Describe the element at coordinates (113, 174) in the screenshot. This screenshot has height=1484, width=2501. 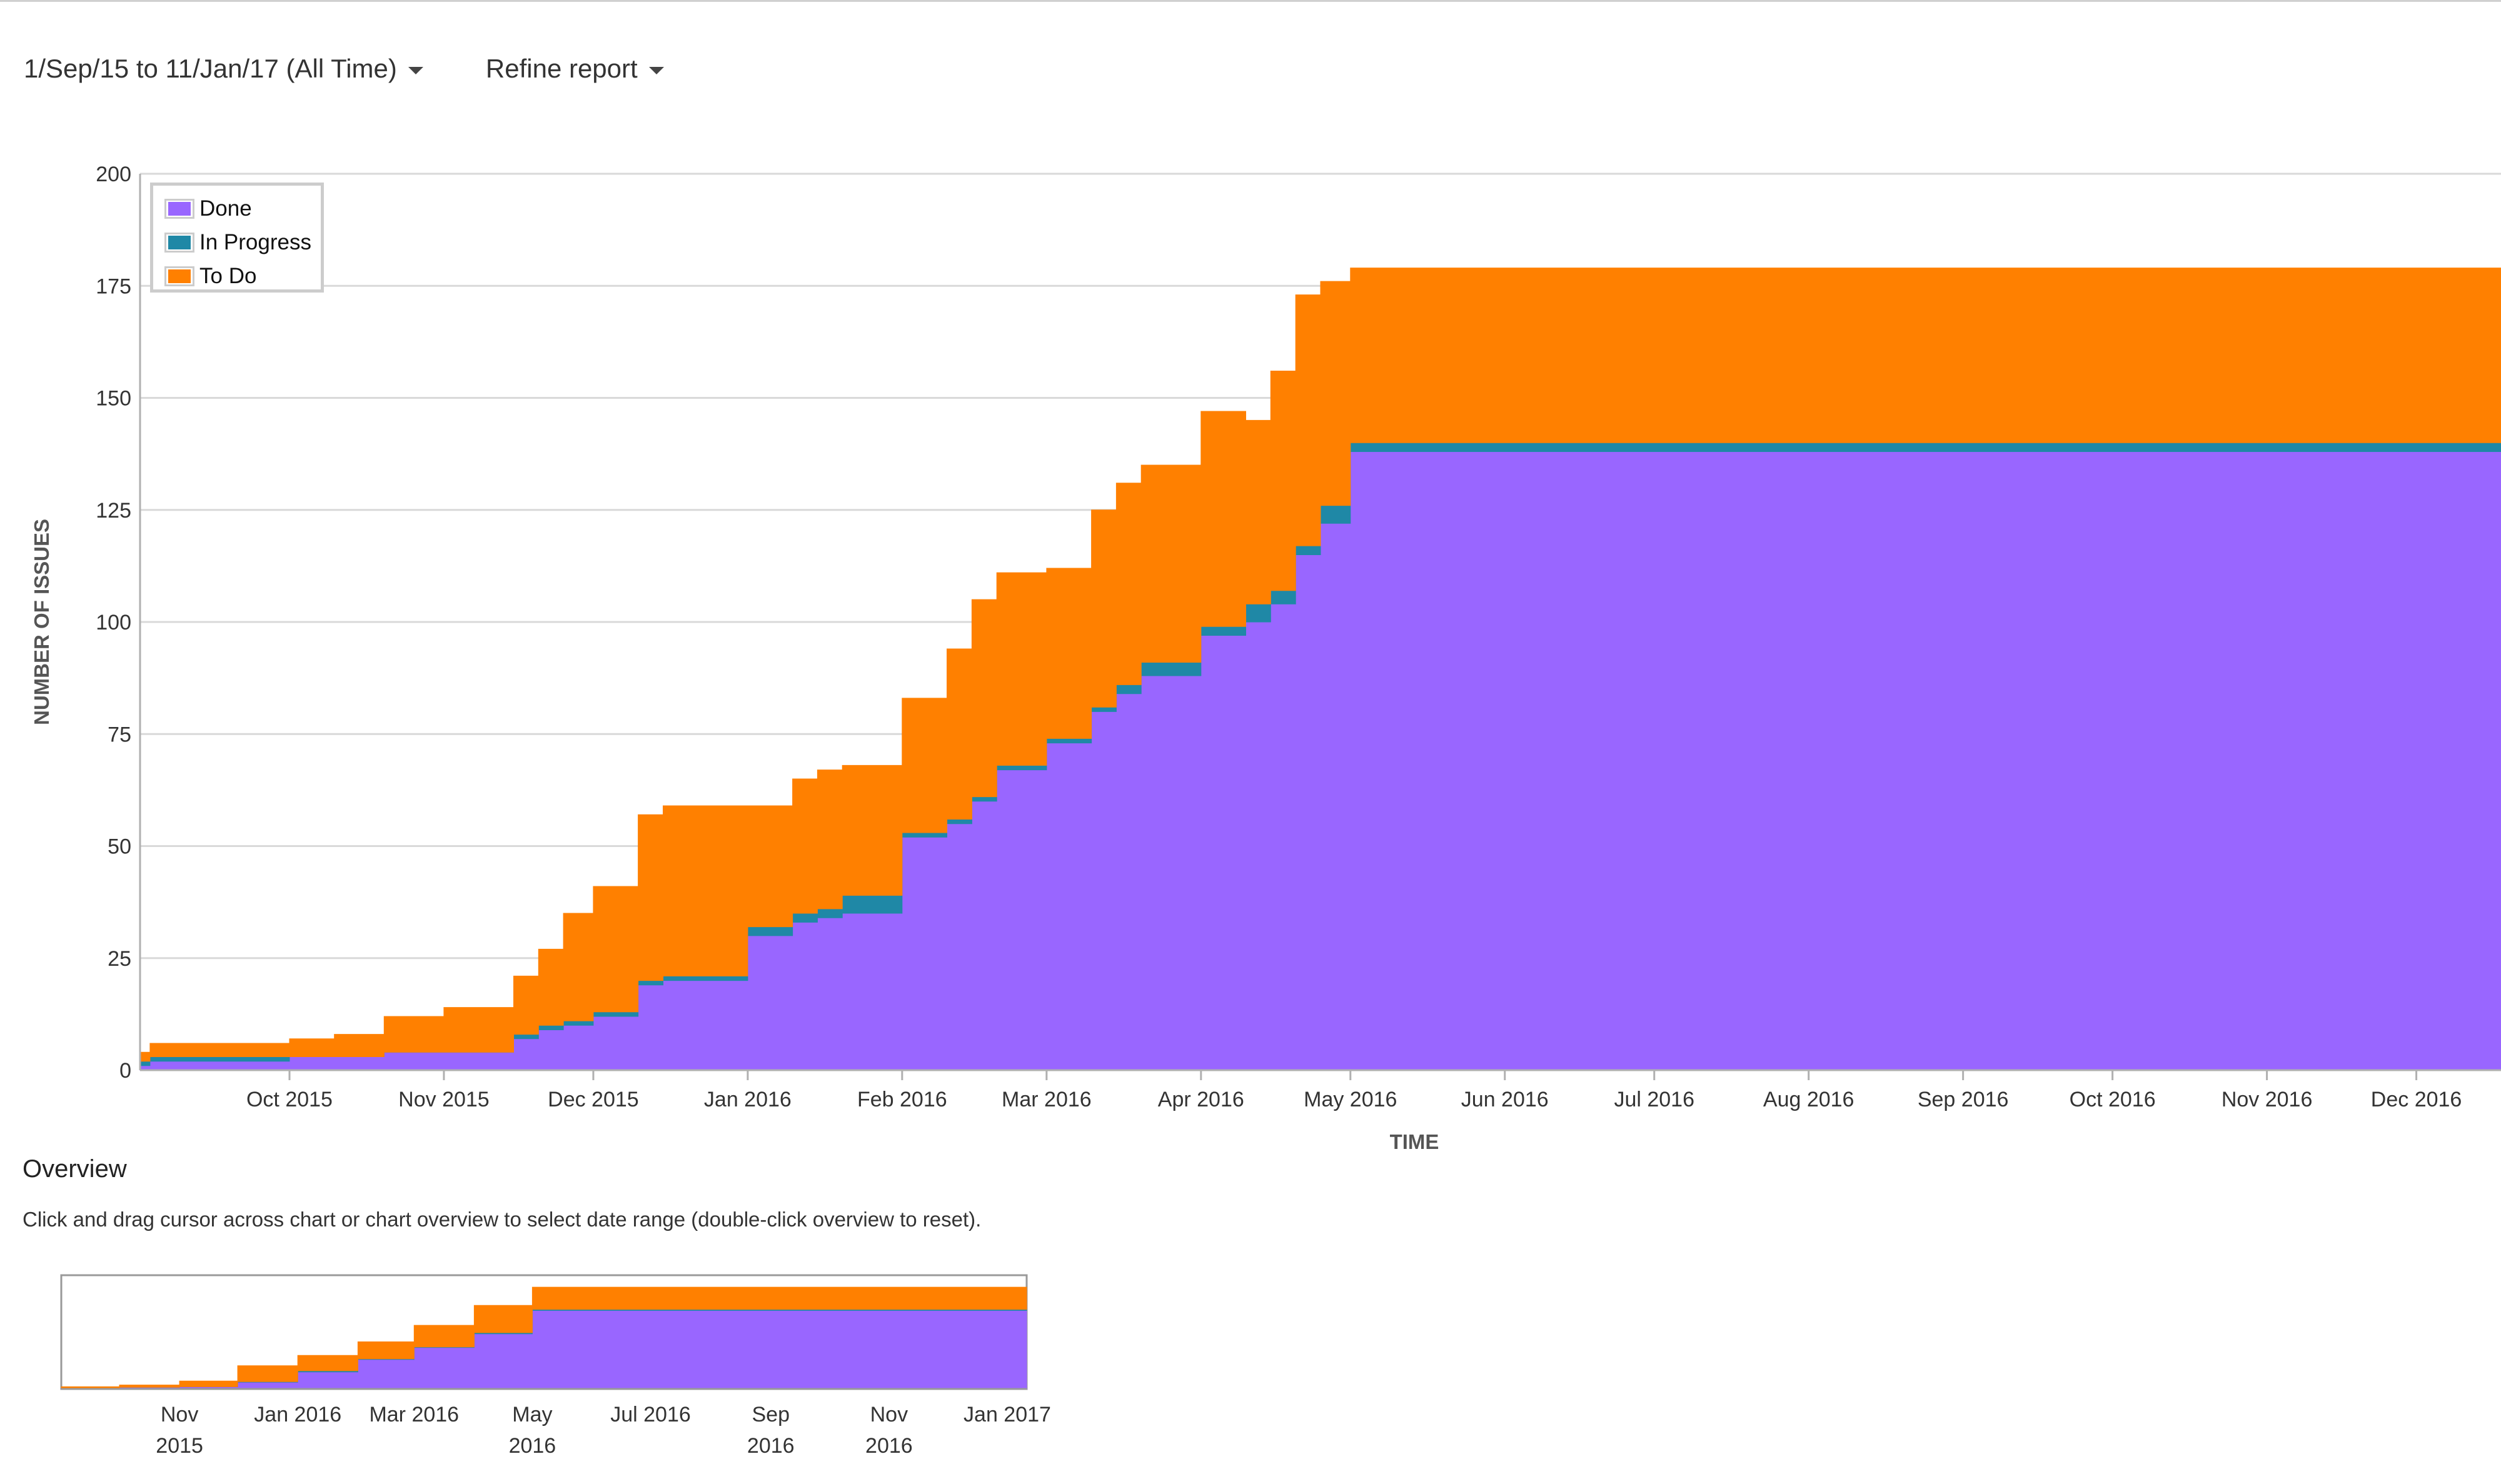
I see `y-tick-label: 200` at that location.